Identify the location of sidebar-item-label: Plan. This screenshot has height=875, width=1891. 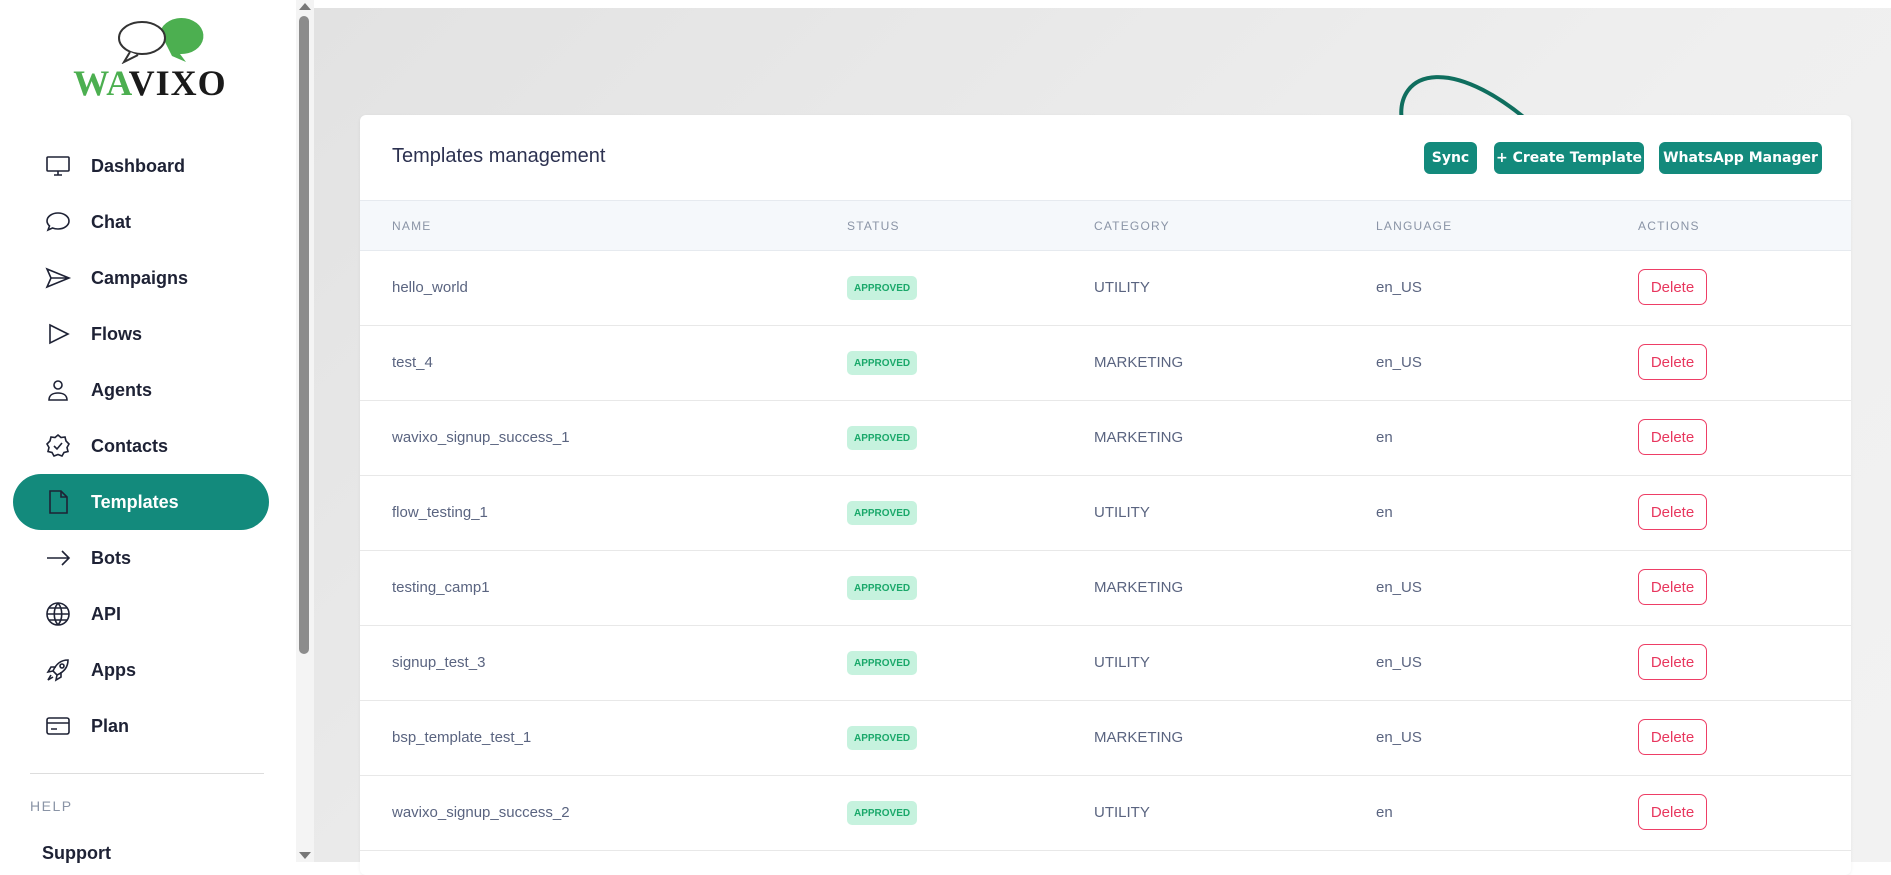
(110, 725).